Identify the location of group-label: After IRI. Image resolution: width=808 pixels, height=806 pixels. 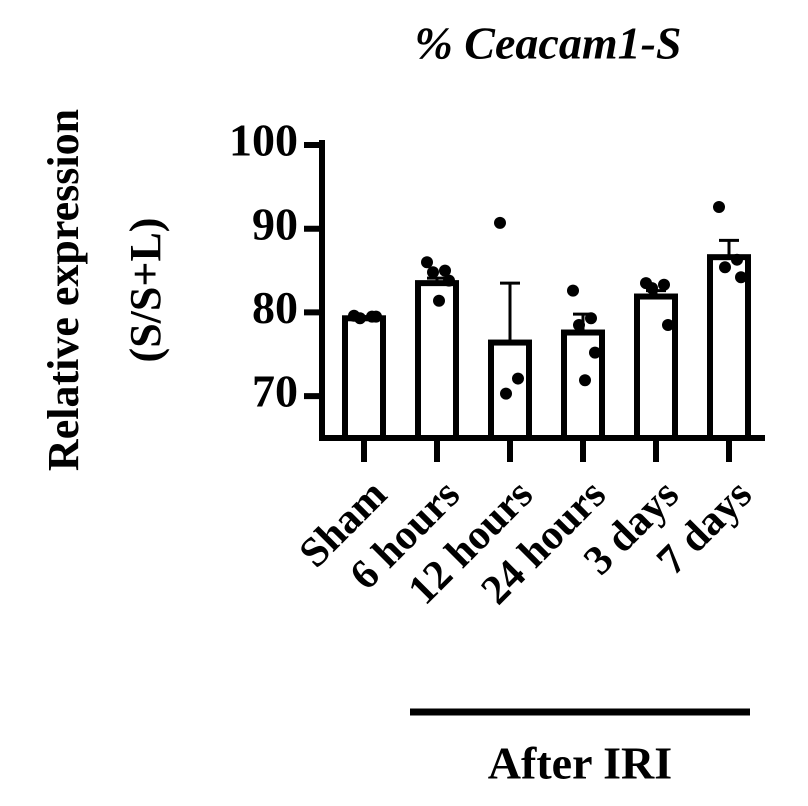
(580, 763).